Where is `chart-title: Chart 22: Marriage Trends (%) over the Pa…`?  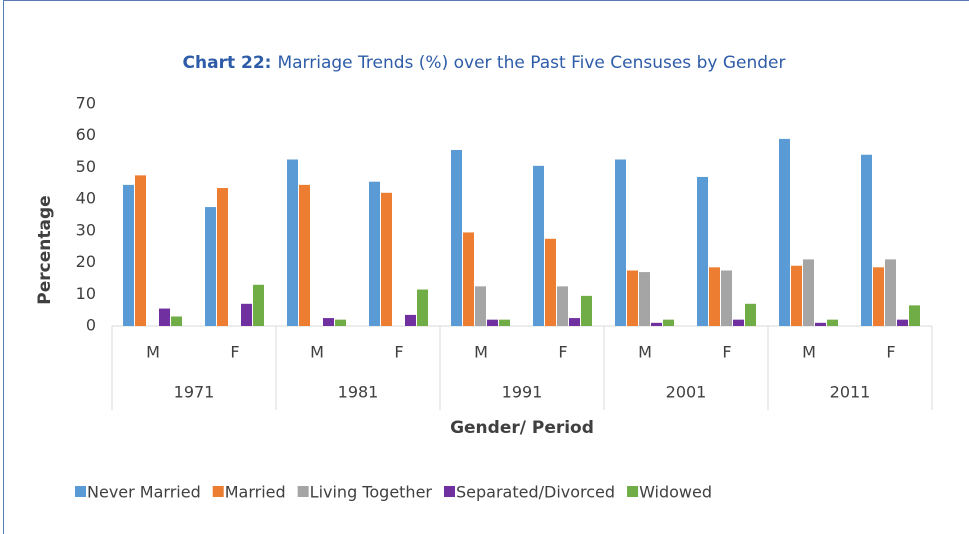
chart-title: Chart 22: Marriage Trends (%) over the Pa… is located at coordinates (484, 63).